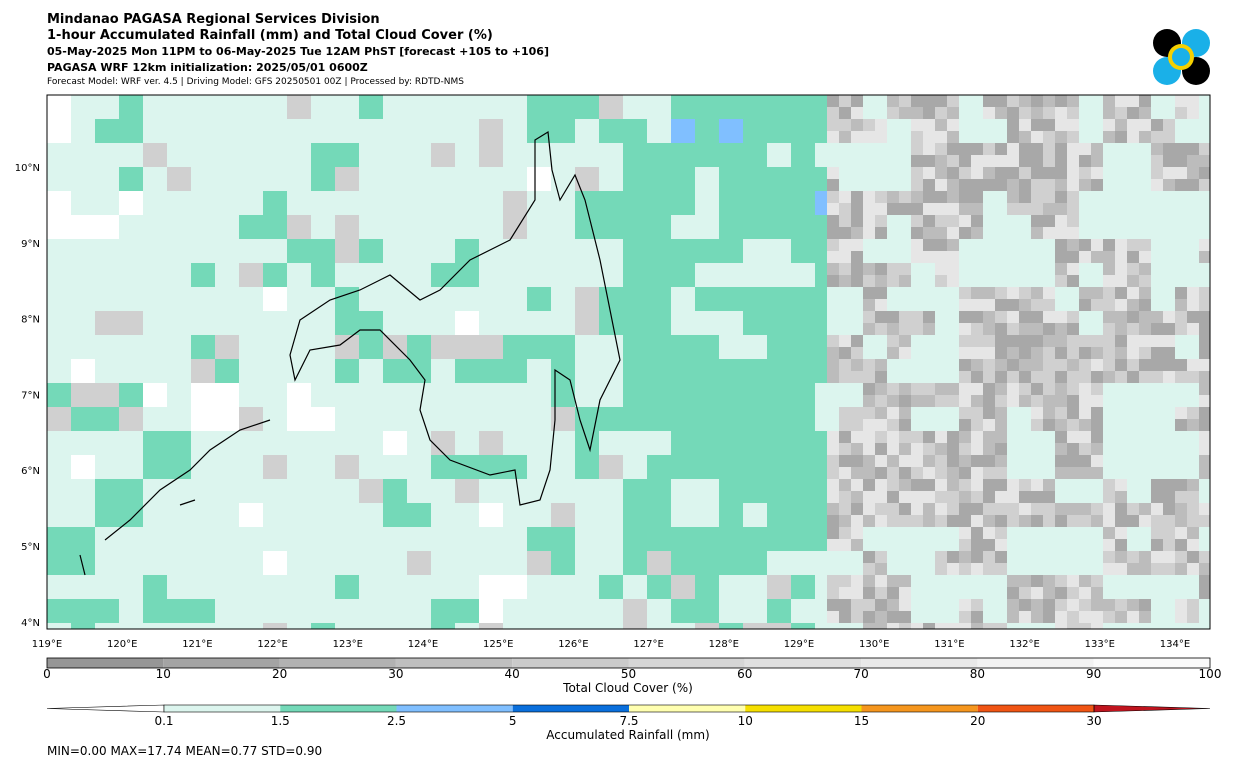 The width and height of the screenshot is (1234, 770). I want to click on cloud-swatch, so click(454, 663).